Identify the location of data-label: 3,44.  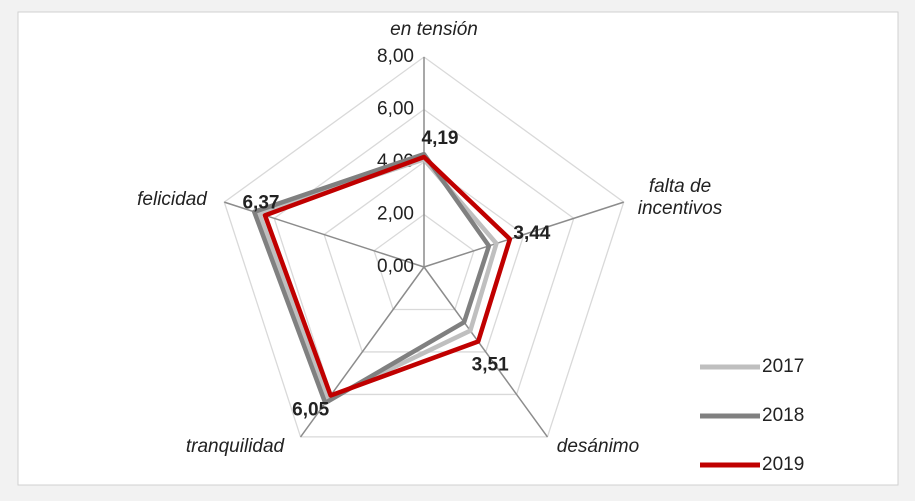
(531, 233).